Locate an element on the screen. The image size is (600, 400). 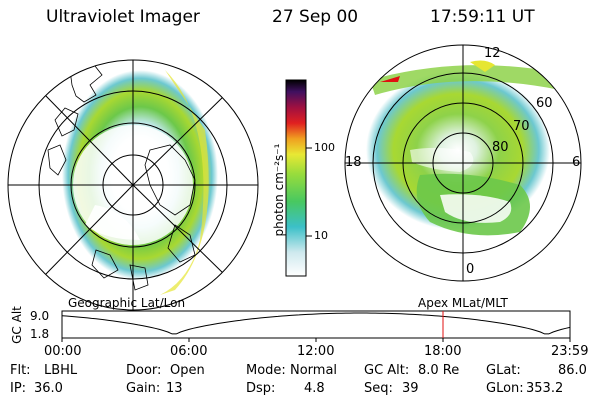
altitude-ytick-low: 1.8 is located at coordinates (40, 334).